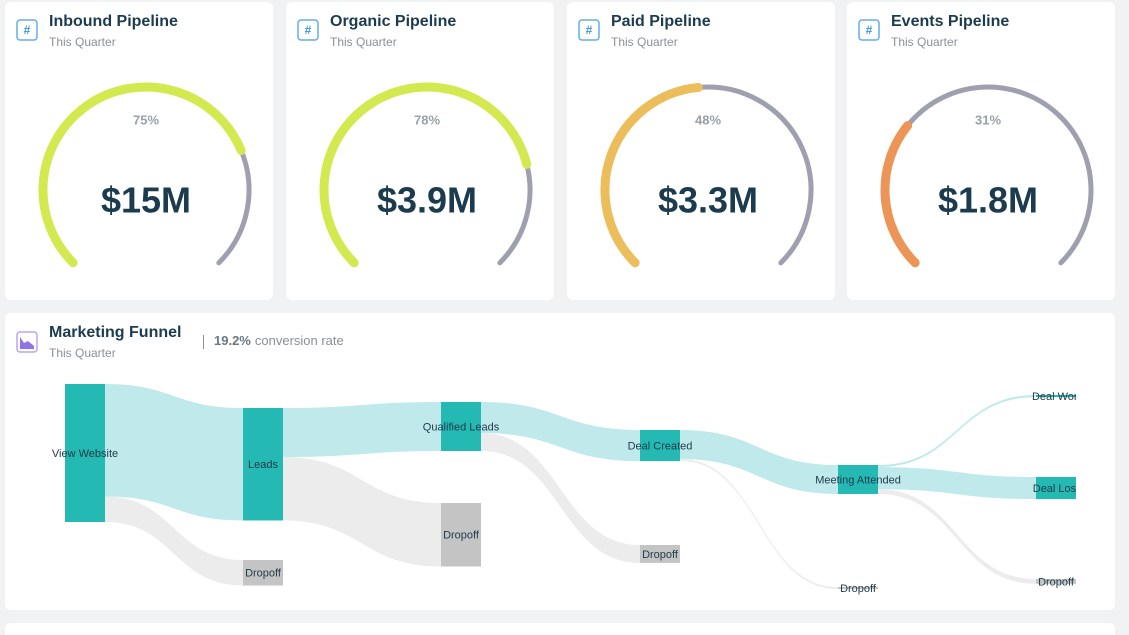  What do you see at coordinates (82, 353) in the screenshot?
I see `funnel-subtitle: This Quarter` at bounding box center [82, 353].